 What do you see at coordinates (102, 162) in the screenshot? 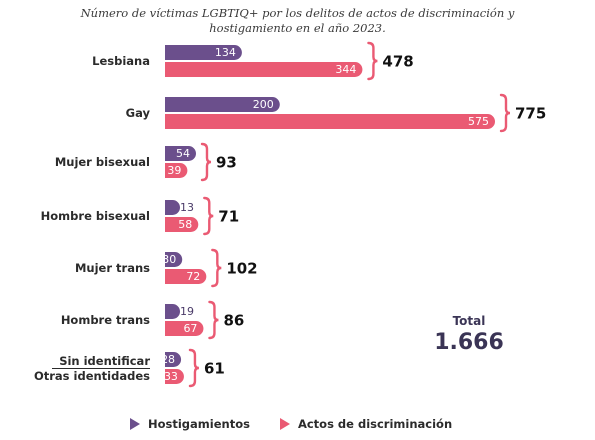
I see `category-label-mujer-bisexual: Mujer bisexual` at bounding box center [102, 162].